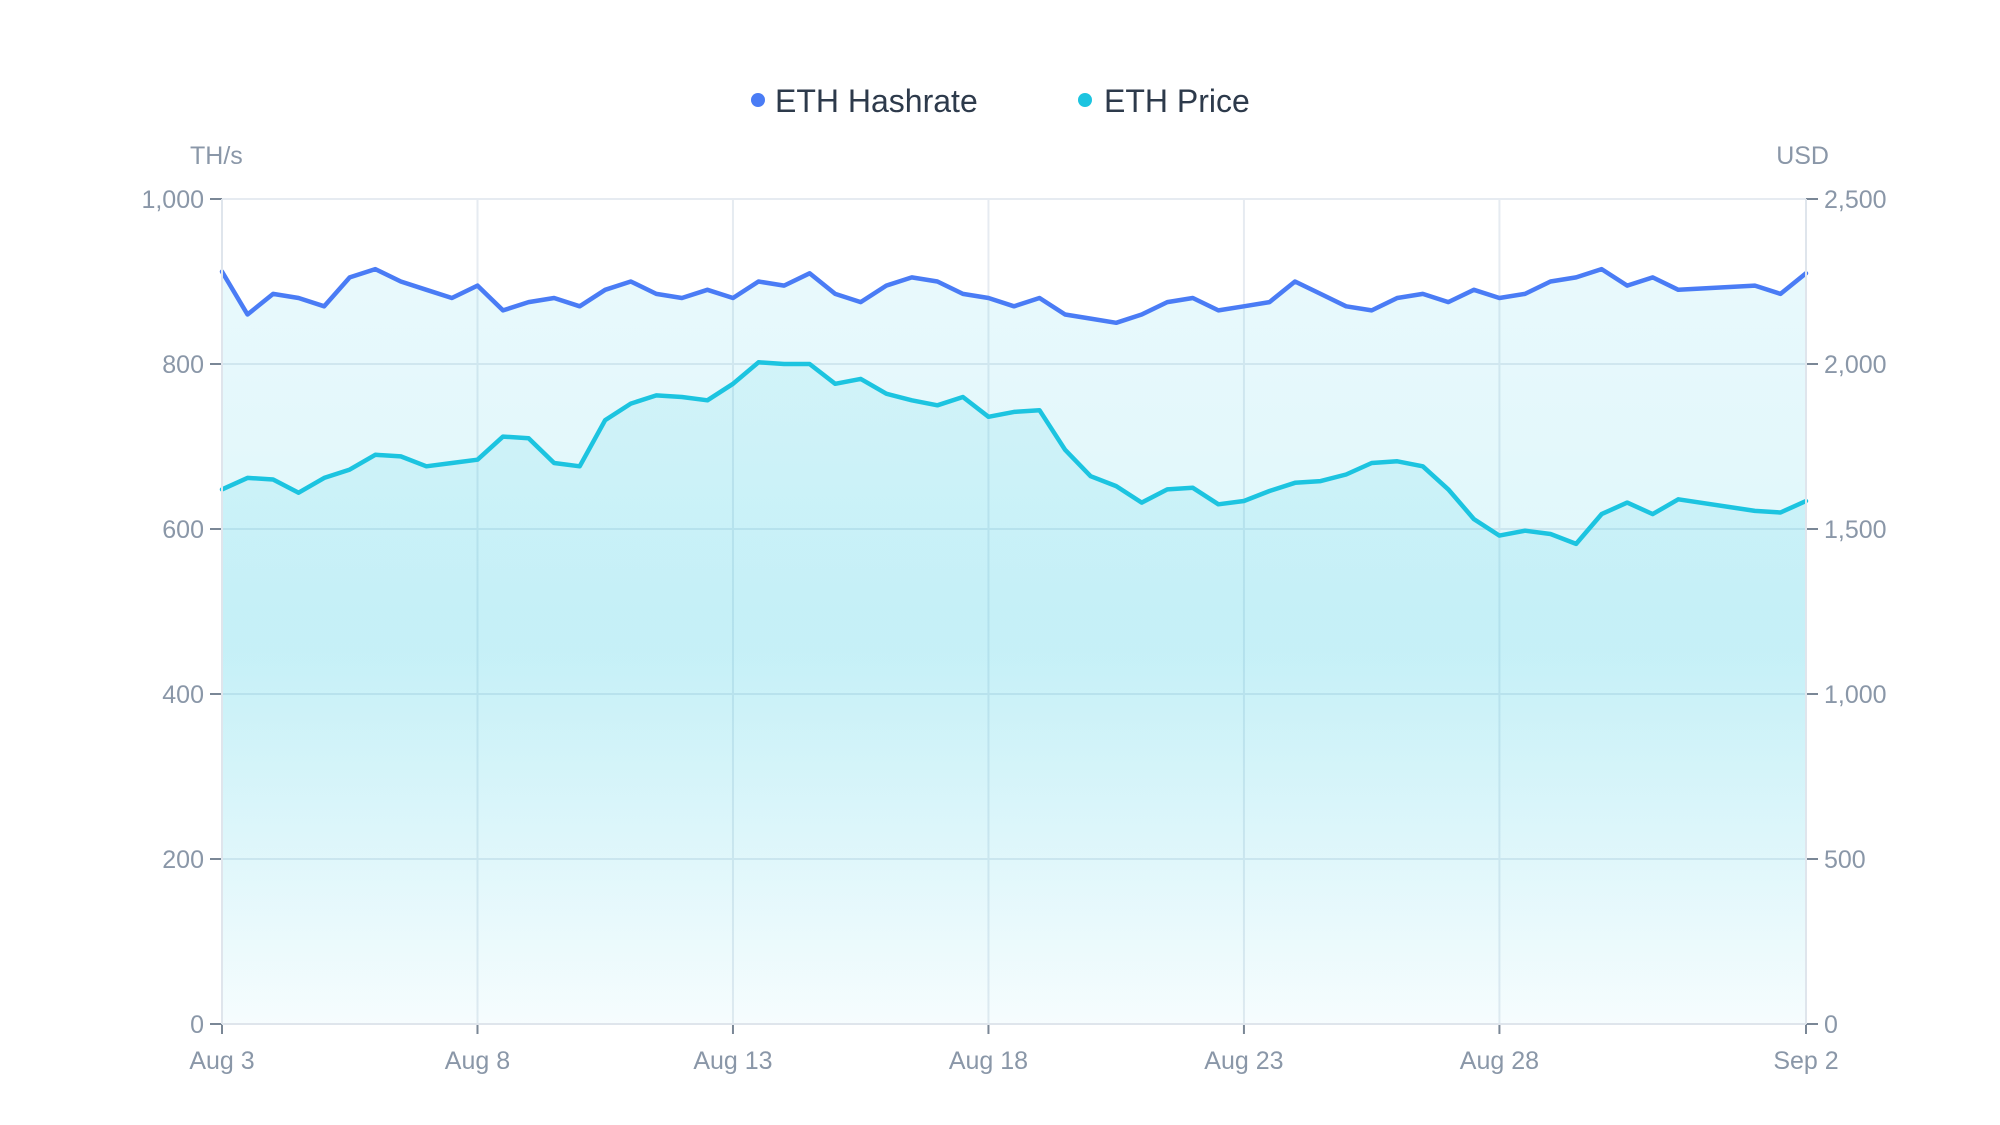 The width and height of the screenshot is (2000, 1125). Describe the element at coordinates (1802, 156) in the screenshot. I see `right-axis-unit: USD` at that location.